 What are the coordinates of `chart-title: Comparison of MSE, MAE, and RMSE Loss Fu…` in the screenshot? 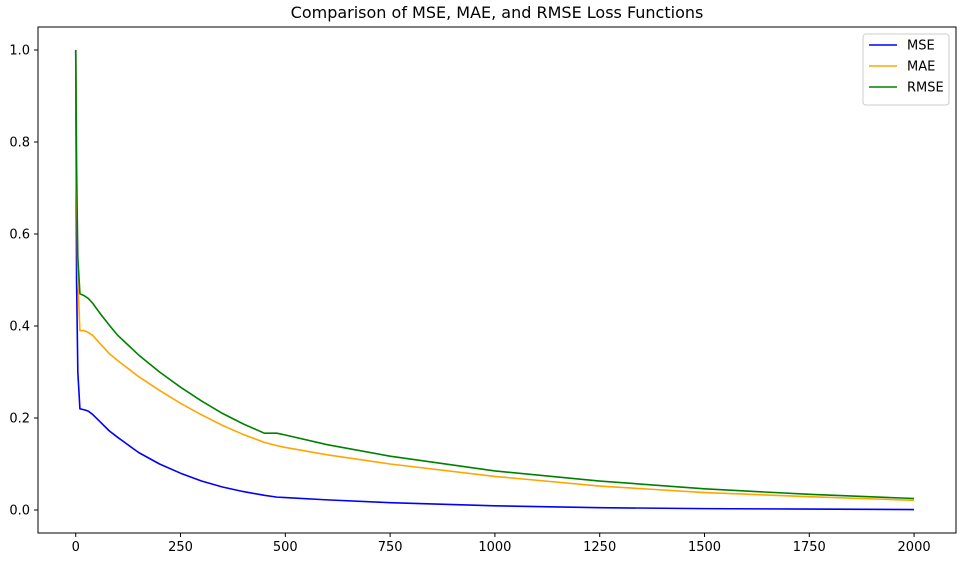 It's located at (497, 12).